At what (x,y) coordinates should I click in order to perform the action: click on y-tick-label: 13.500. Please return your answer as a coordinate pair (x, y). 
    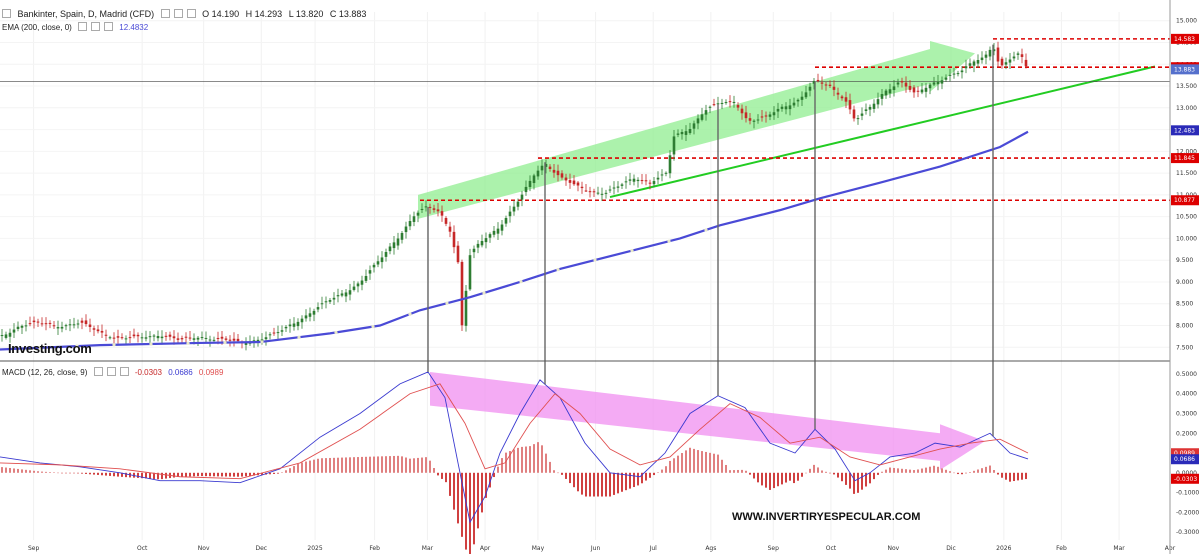
    Looking at the image, I should click on (1186, 86).